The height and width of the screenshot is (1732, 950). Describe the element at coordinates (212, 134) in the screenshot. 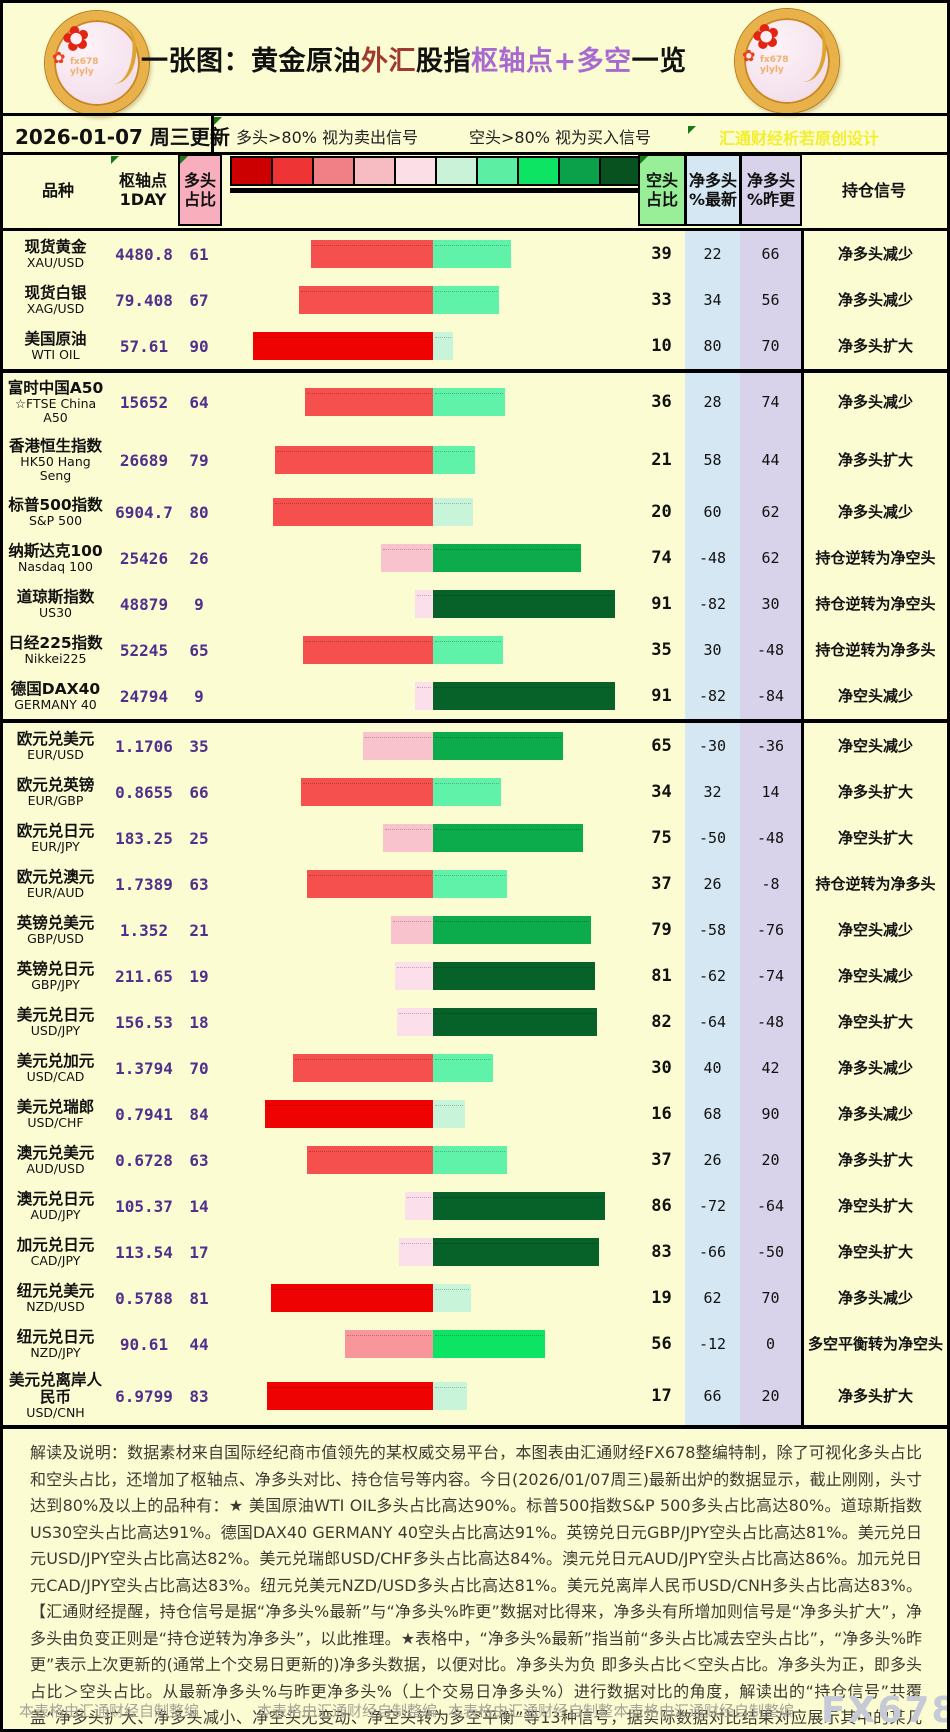

I see `divider` at that location.